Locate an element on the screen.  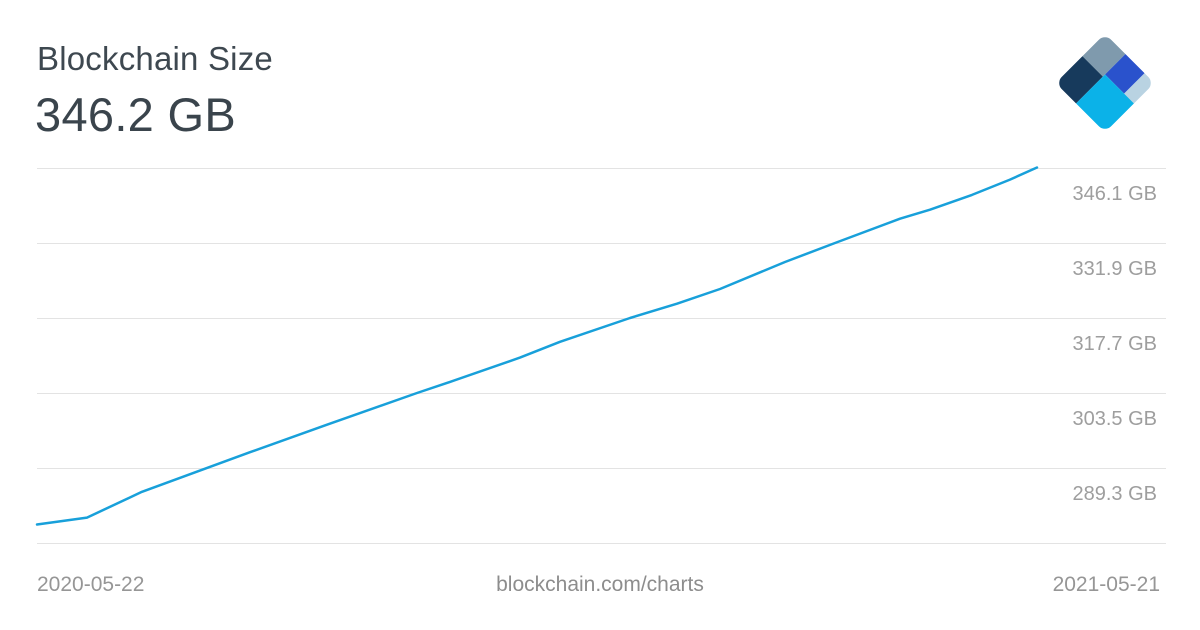
y-tick-label: 331.9 GB is located at coordinates (1114, 269).